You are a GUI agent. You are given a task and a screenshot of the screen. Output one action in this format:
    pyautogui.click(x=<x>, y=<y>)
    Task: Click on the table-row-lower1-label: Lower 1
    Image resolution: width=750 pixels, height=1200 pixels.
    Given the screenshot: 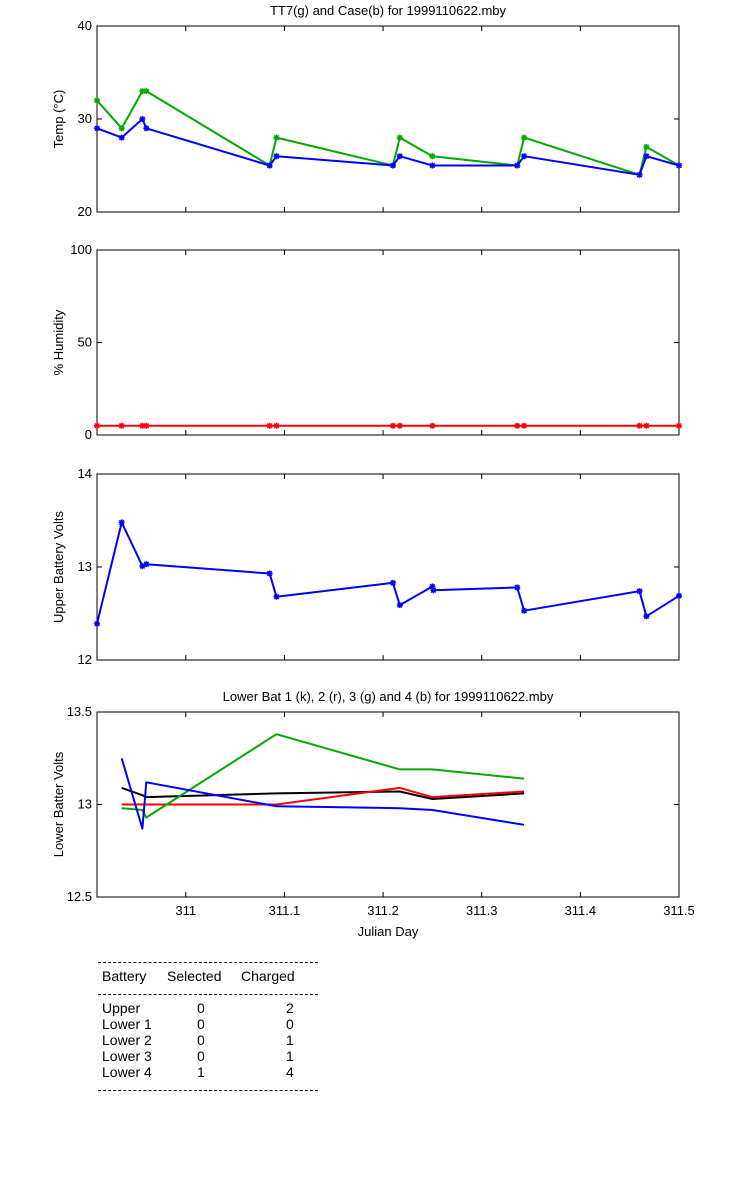 What is the action you would take?
    pyautogui.click(x=127, y=1024)
    